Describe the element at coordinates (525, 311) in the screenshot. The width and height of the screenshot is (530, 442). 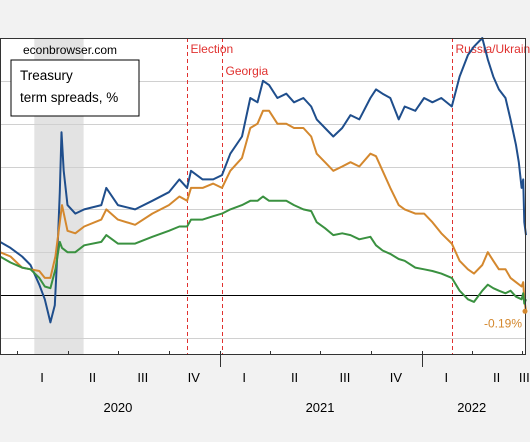
I see `end-point-marker` at that location.